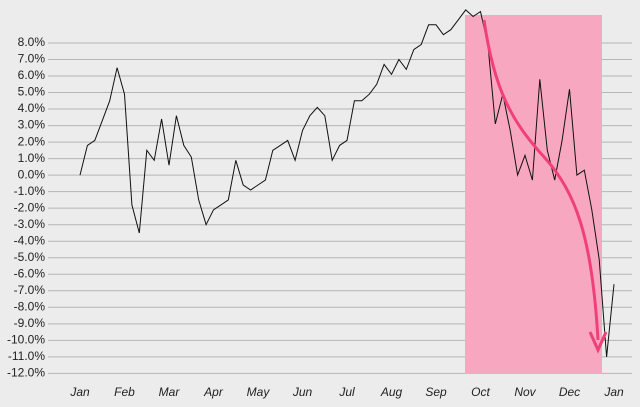 The image size is (640, 407). What do you see at coordinates (480, 392) in the screenshot?
I see `x-tick-label: Oct` at bounding box center [480, 392].